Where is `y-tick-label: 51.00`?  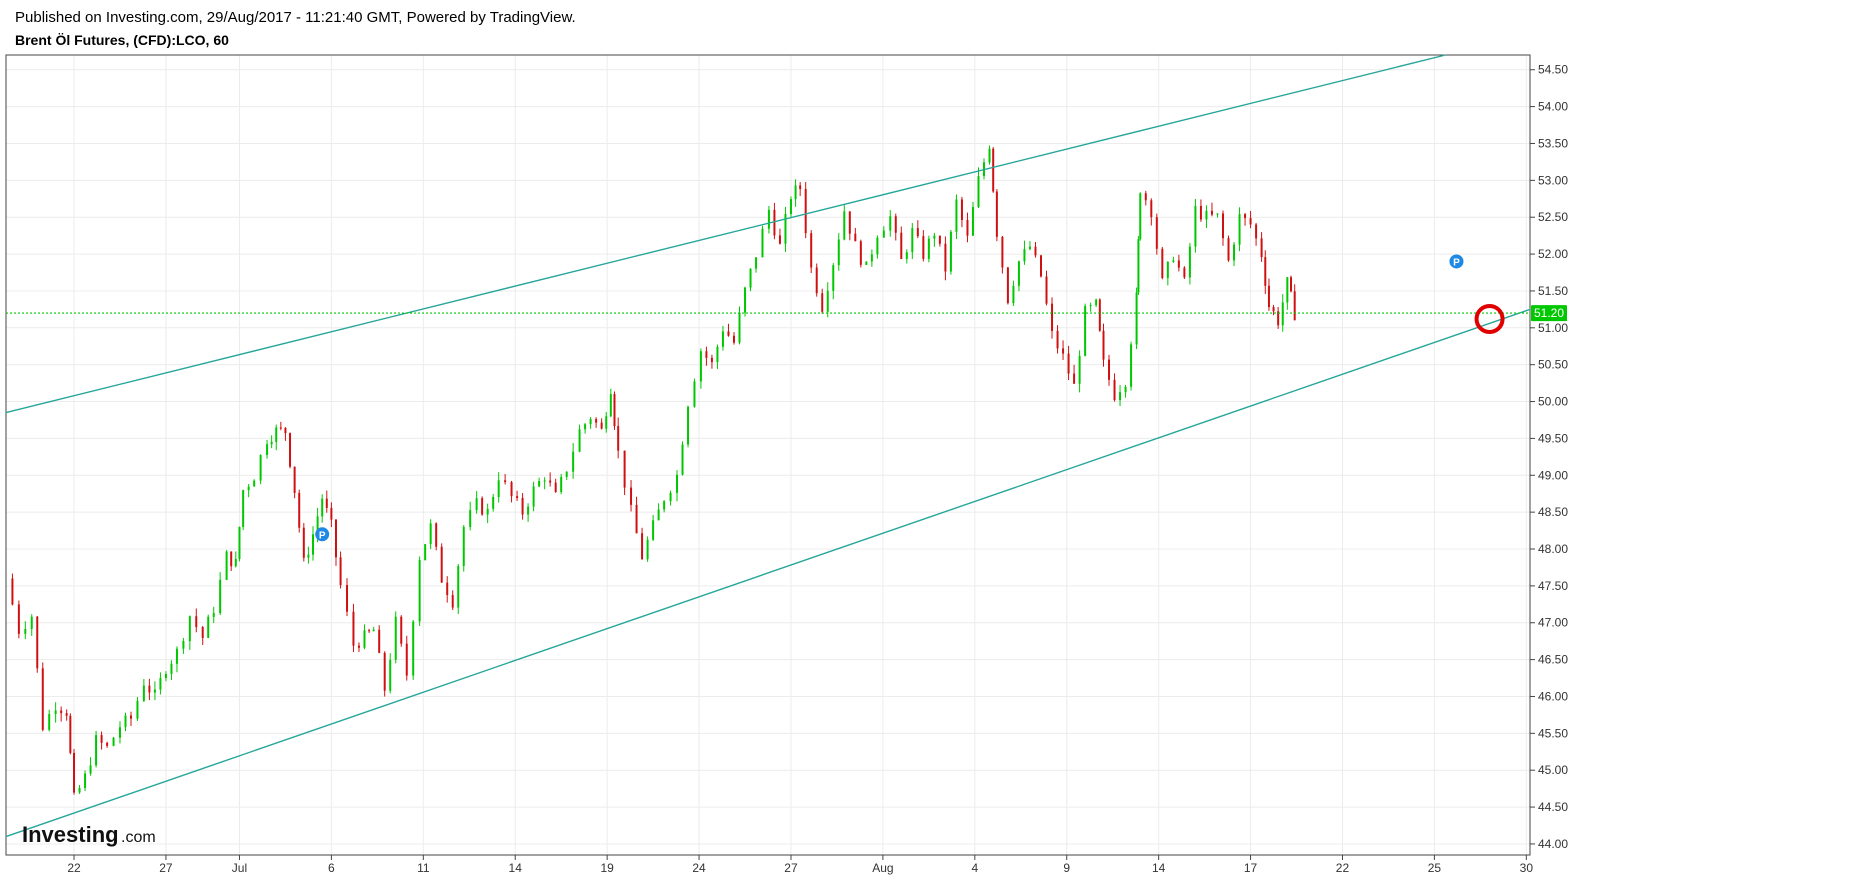 y-tick-label: 51.00 is located at coordinates (1553, 328).